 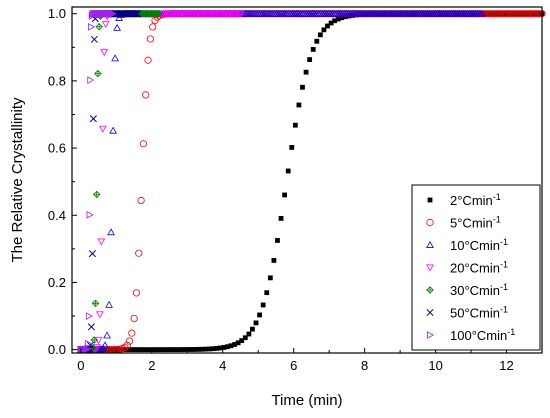 I want to click on x-axis-ticks: 0 2 4 6 8 10 12, so click(x=295, y=360).